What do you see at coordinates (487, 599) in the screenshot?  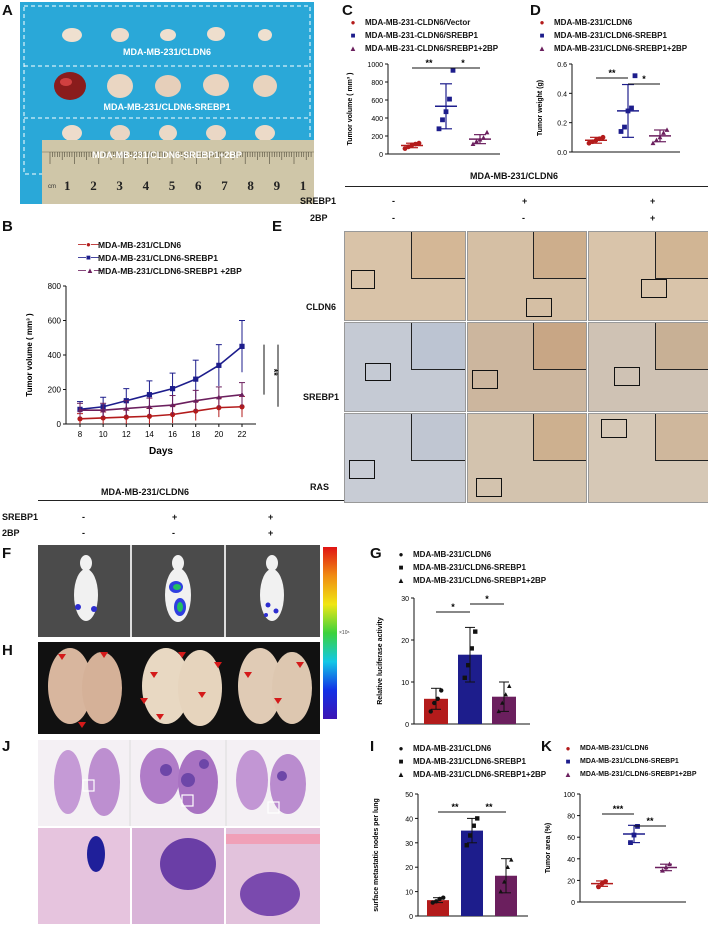 I see `significance-label: *` at bounding box center [487, 599].